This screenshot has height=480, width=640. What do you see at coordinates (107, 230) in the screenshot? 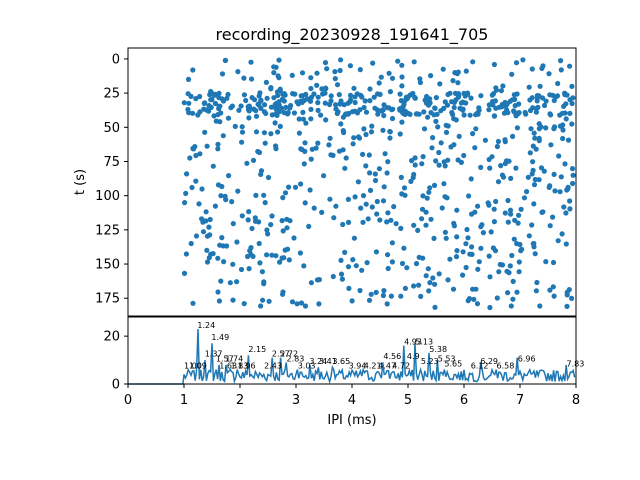
I see `raster-y-tick-label: 125` at bounding box center [107, 230].